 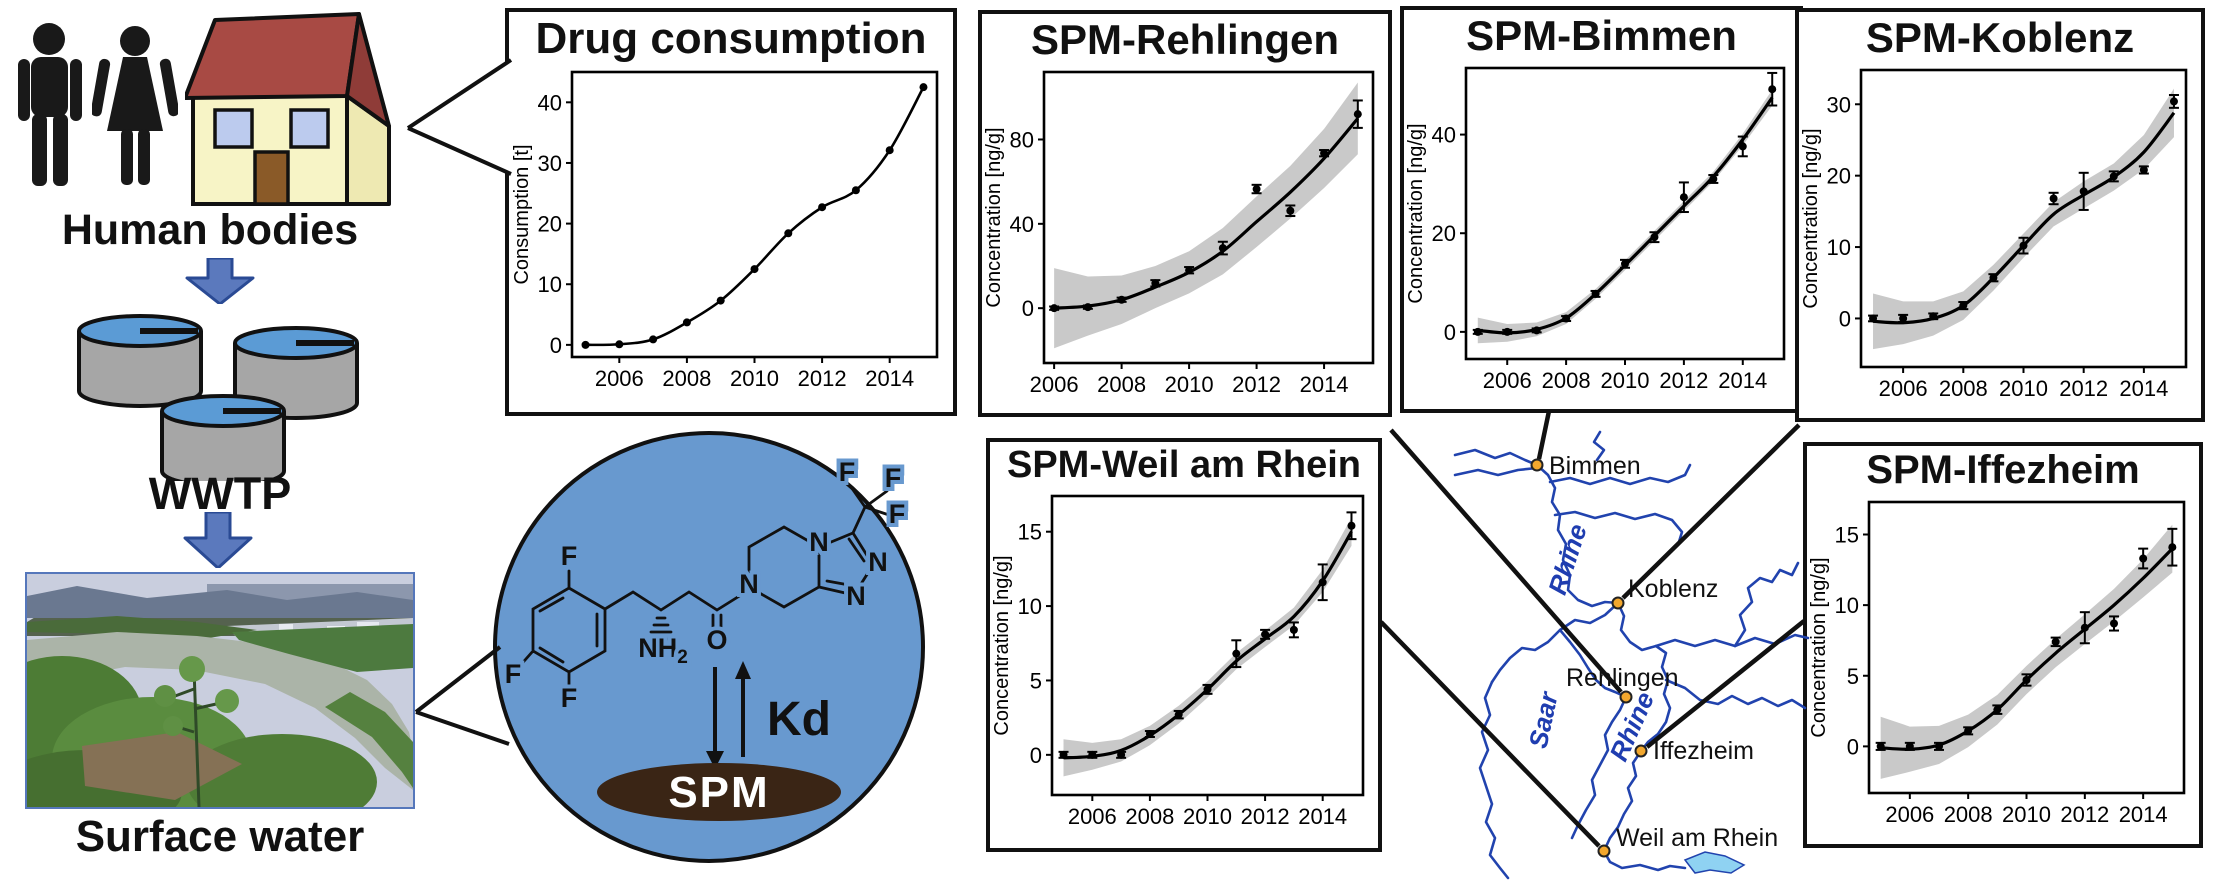 I want to click on panel-title: SPM-Bimmen, so click(x=1601, y=35).